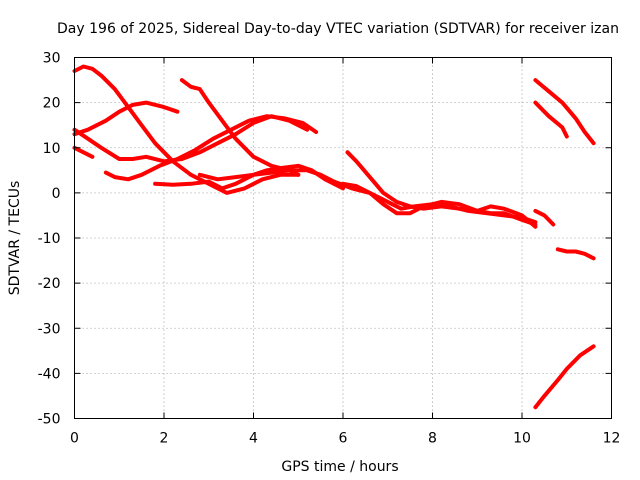 Image resolution: width=640 pixels, height=480 pixels. What do you see at coordinates (432, 439) in the screenshot?
I see `x-tick-label: 8` at bounding box center [432, 439].